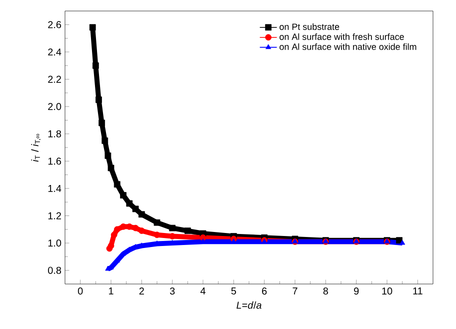 This screenshot has height=329, width=456. What do you see at coordinates (55, 270) in the screenshot?
I see `y-tick-label: 0.8` at bounding box center [55, 270].